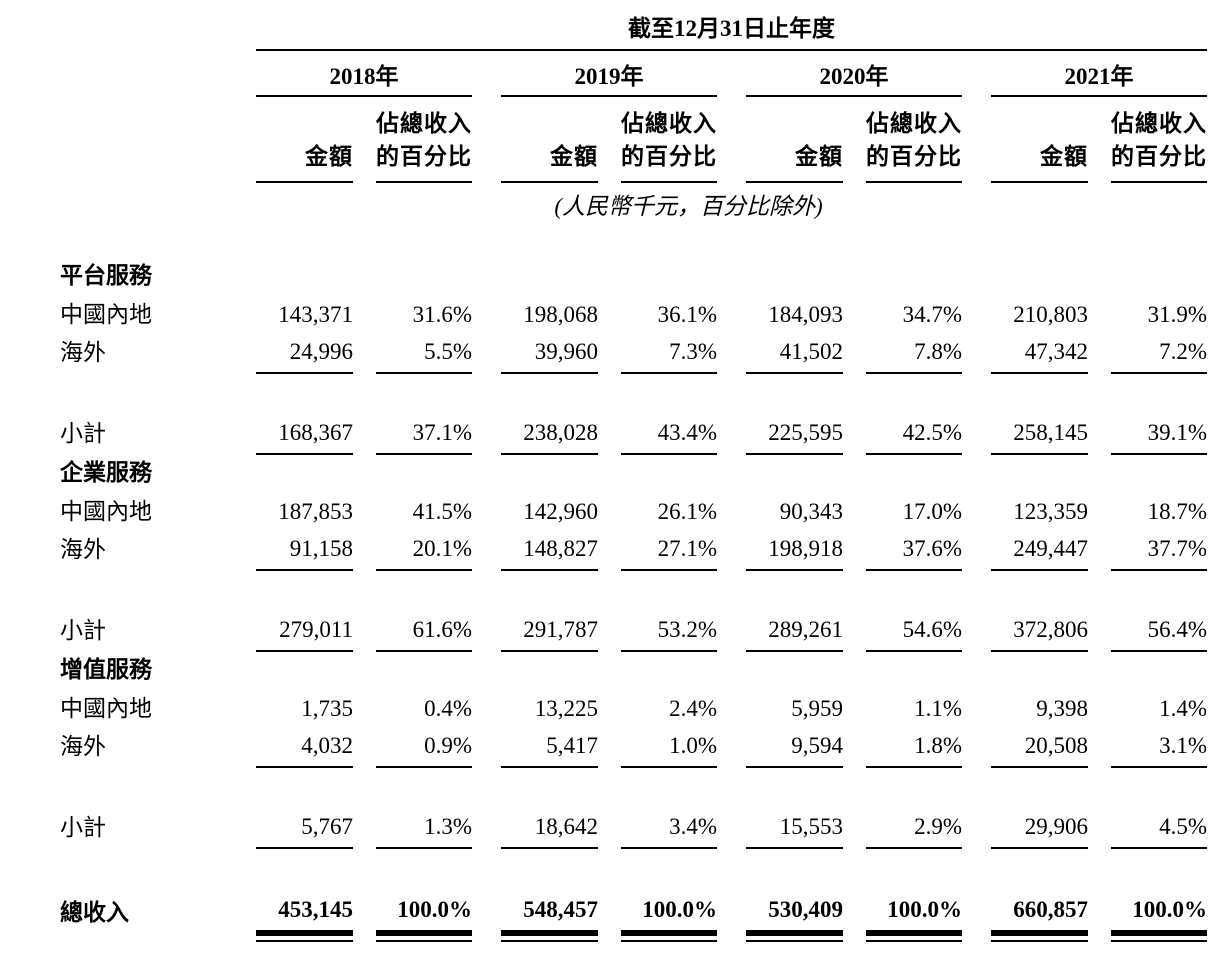 This screenshot has height=959, width=1221. I want to click on amount-cell: 24,996, so click(304, 350).